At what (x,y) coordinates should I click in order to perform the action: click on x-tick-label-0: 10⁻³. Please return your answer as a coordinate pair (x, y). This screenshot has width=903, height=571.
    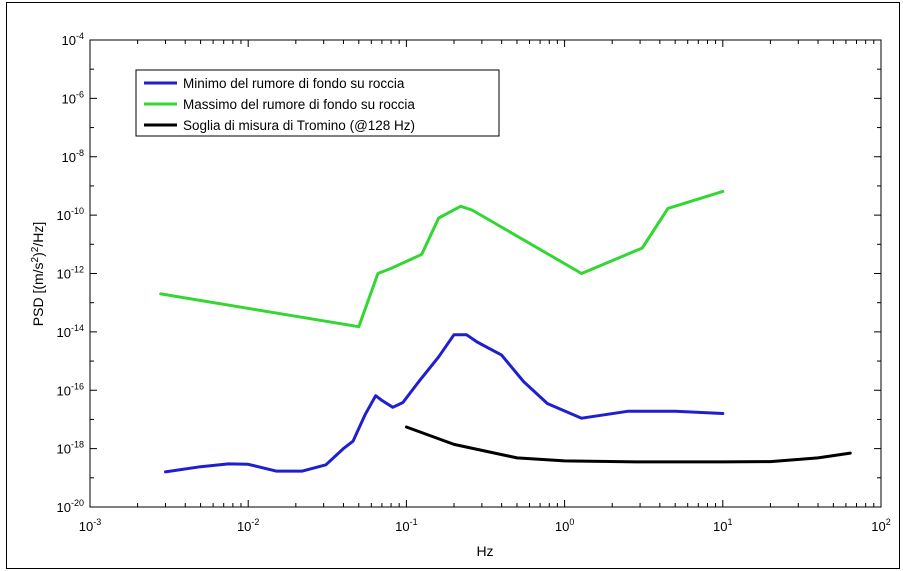
    Looking at the image, I should click on (90, 525).